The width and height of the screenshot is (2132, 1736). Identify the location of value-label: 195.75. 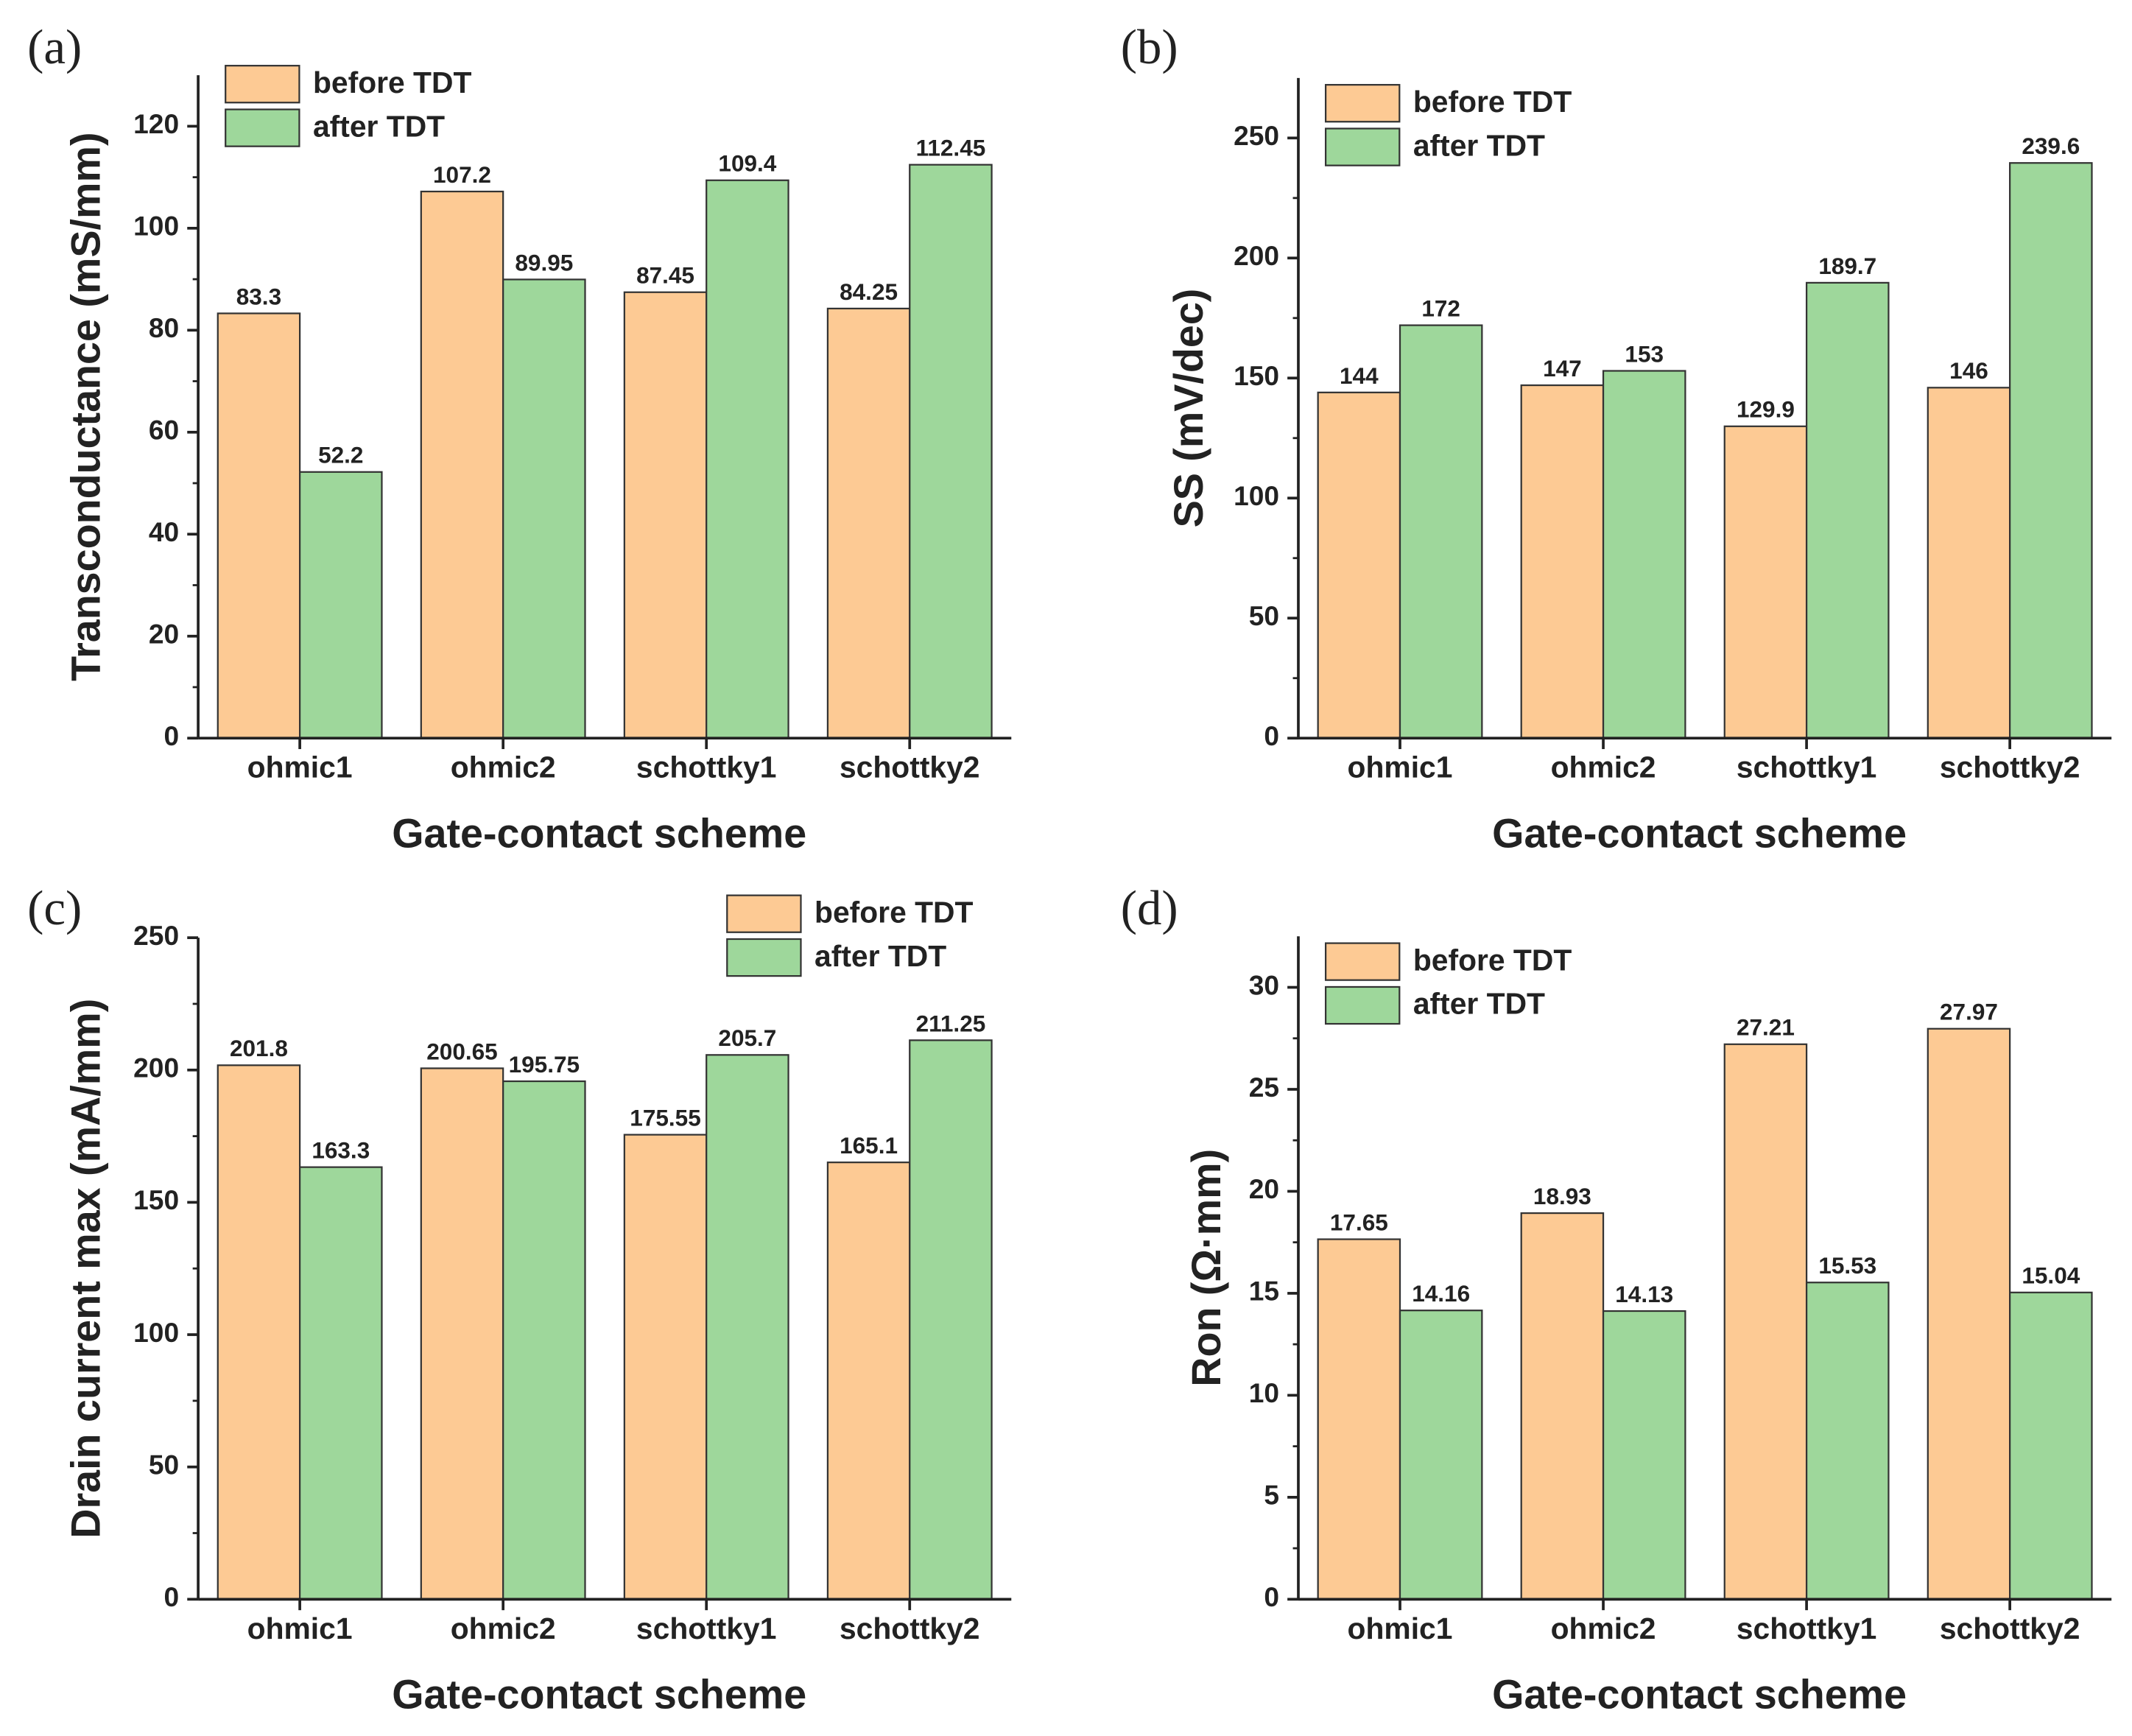
(544, 1064).